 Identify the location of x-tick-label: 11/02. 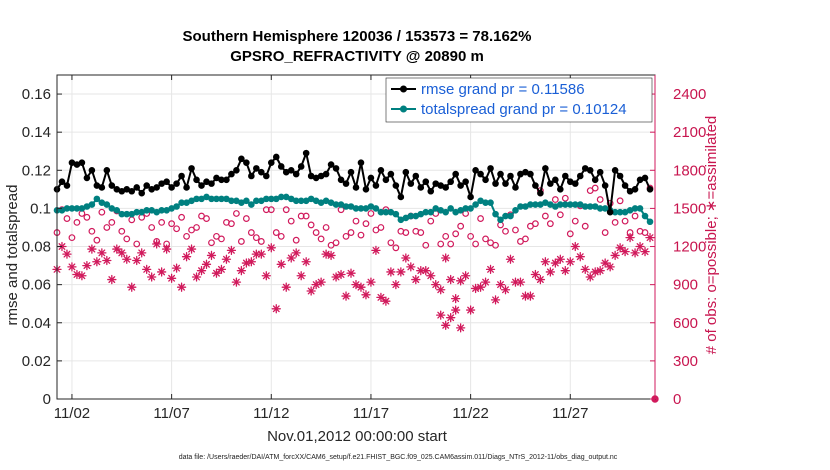
(72, 413).